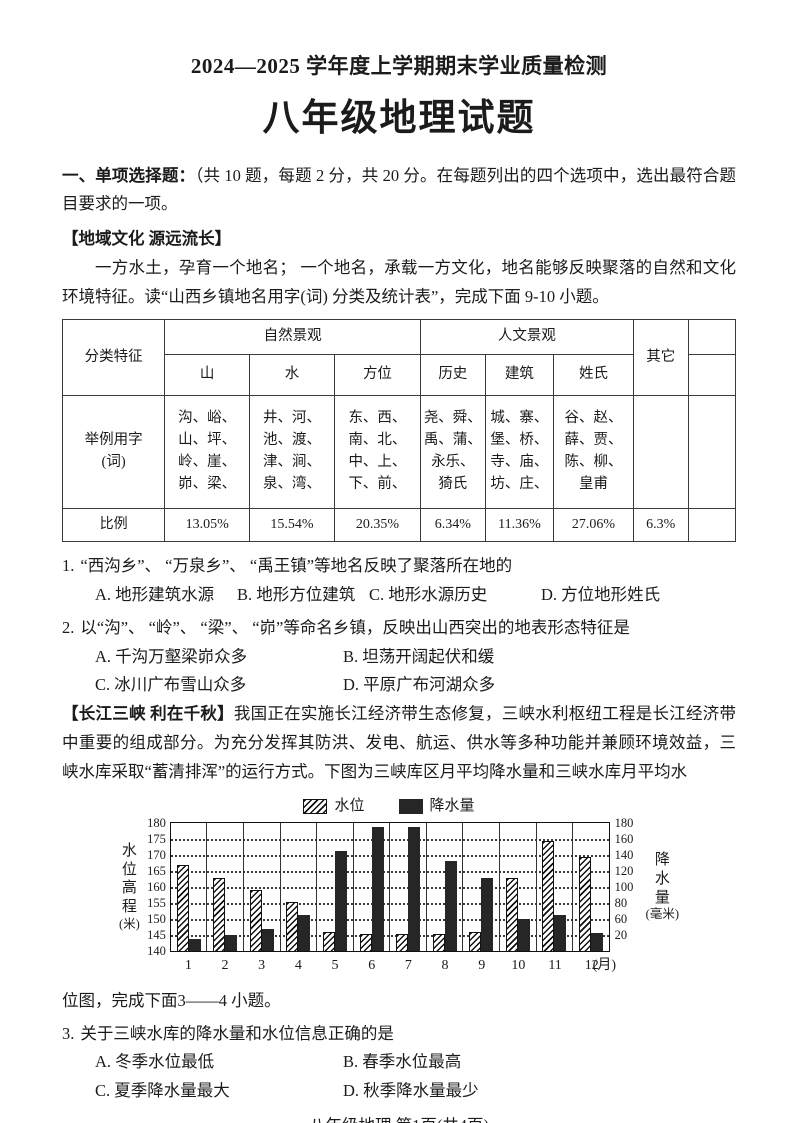  What do you see at coordinates (621, 934) in the screenshot?
I see `right-tick: 20` at bounding box center [621, 934].